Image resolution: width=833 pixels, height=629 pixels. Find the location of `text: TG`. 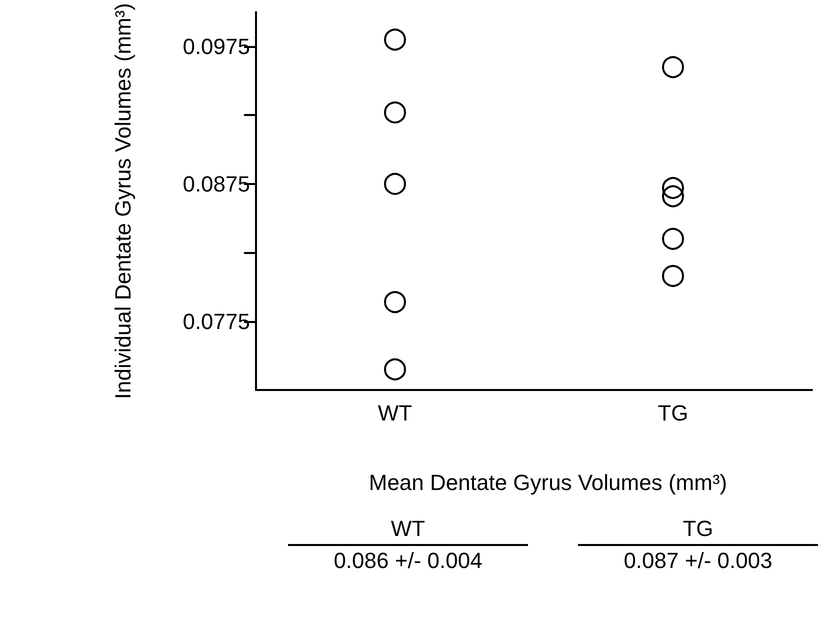

text: TG is located at coordinates (698, 531).